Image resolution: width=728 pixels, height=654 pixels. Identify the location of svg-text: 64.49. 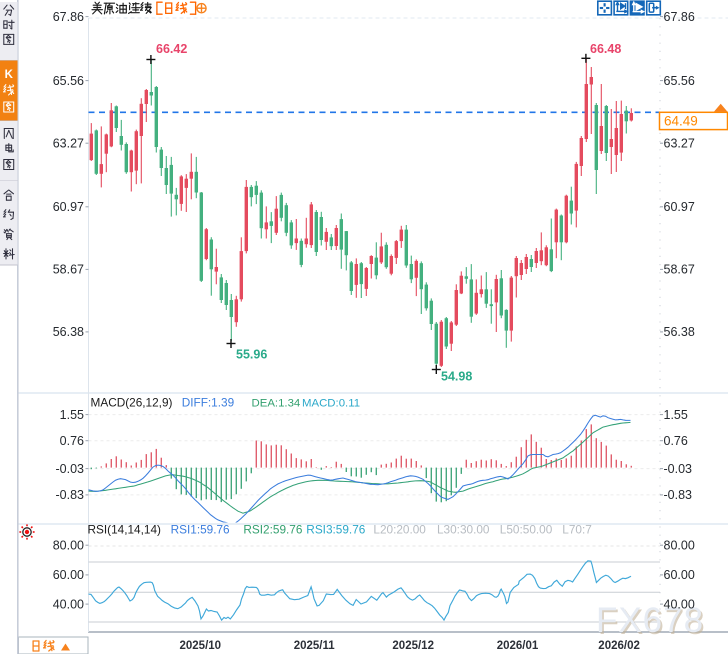
(681, 121).